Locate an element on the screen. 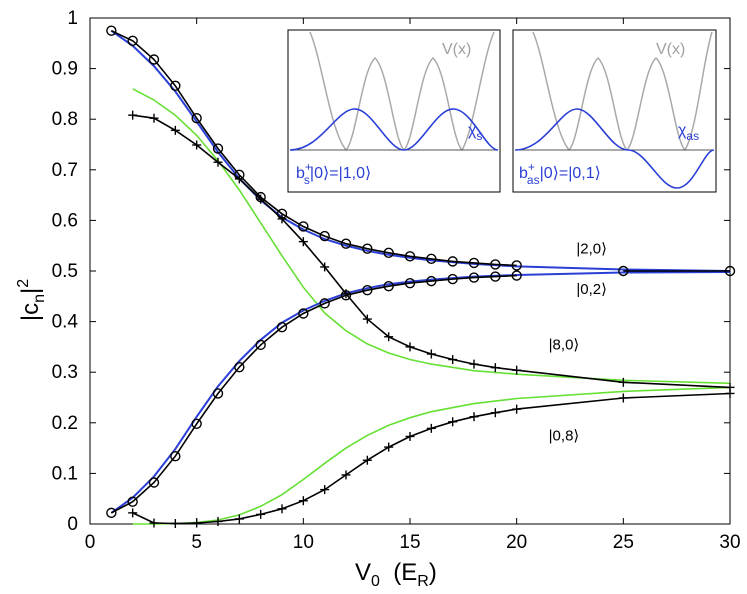  y-tick-label: 0.9 is located at coordinates (65, 69).